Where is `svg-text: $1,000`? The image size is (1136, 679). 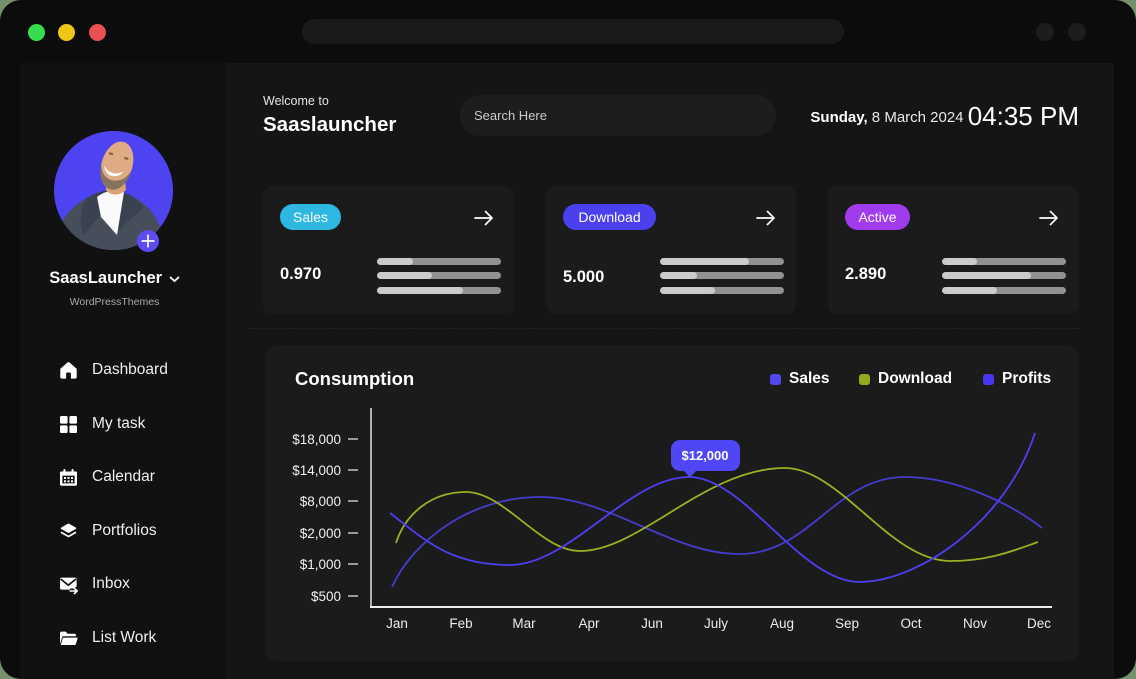 svg-text: $1,000 is located at coordinates (320, 564).